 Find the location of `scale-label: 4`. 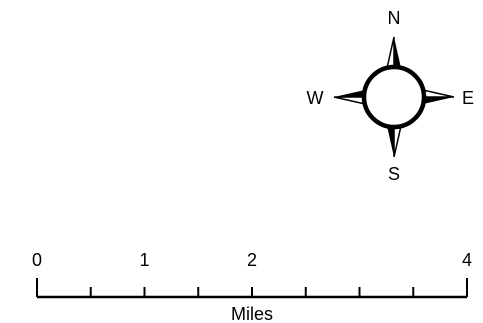

scale-label: 4 is located at coordinates (467, 260).